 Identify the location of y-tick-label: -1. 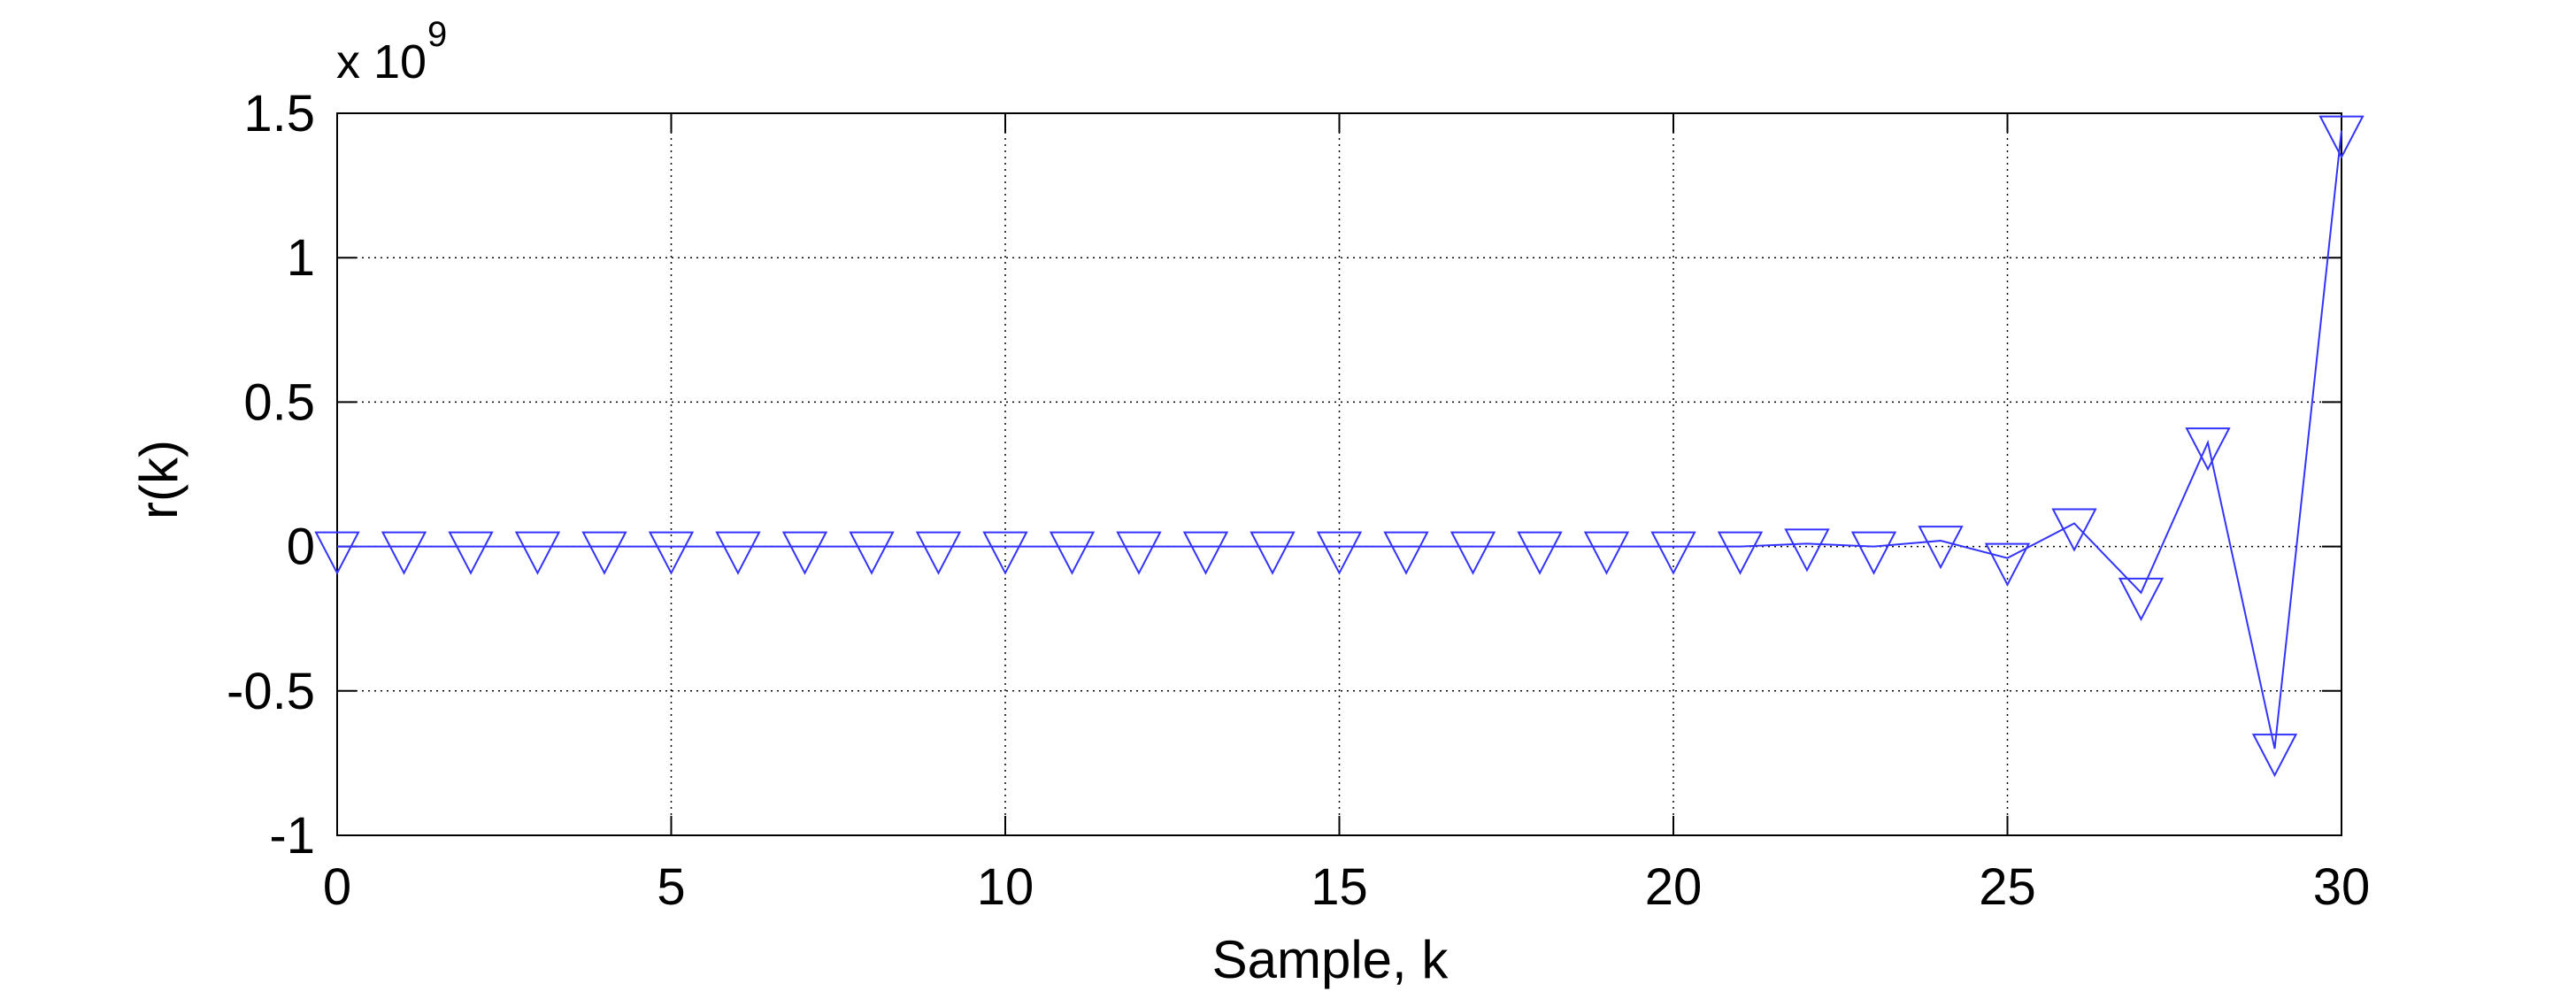
(292, 836).